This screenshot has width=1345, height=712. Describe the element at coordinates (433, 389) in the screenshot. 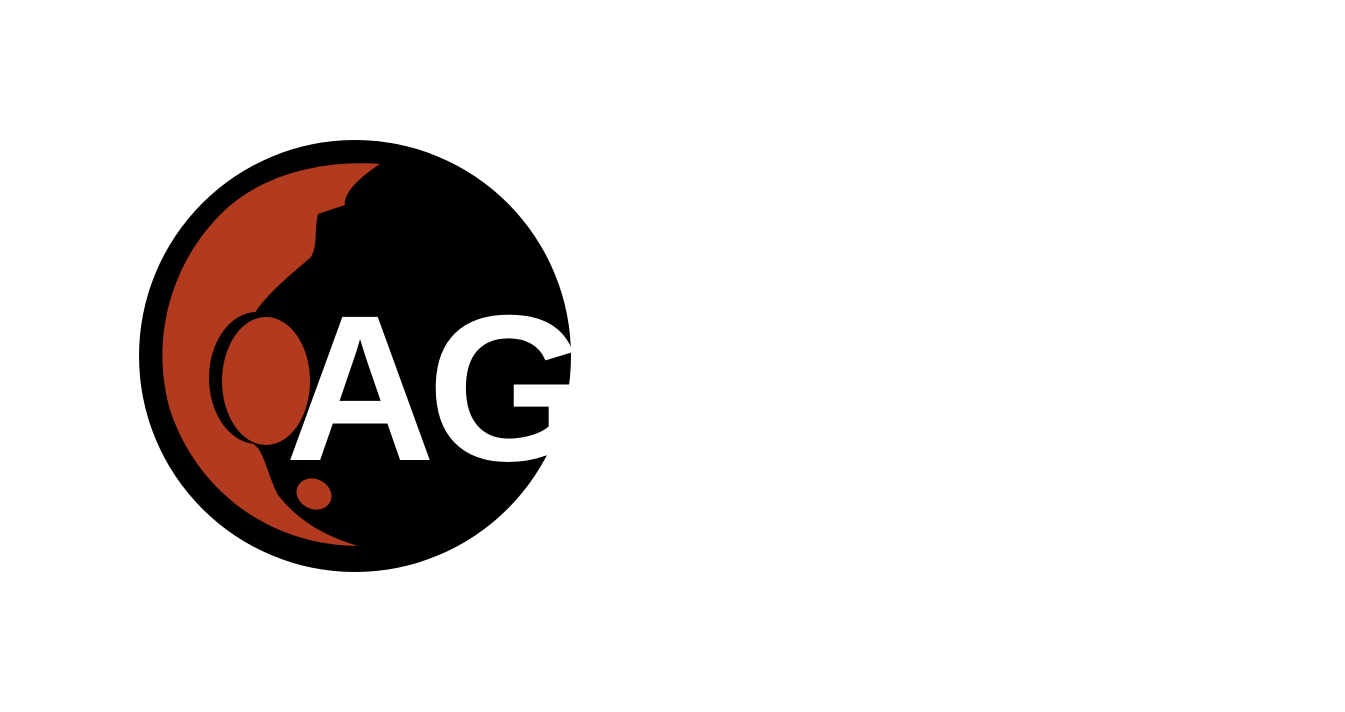

I see `logo-text: AG` at that location.